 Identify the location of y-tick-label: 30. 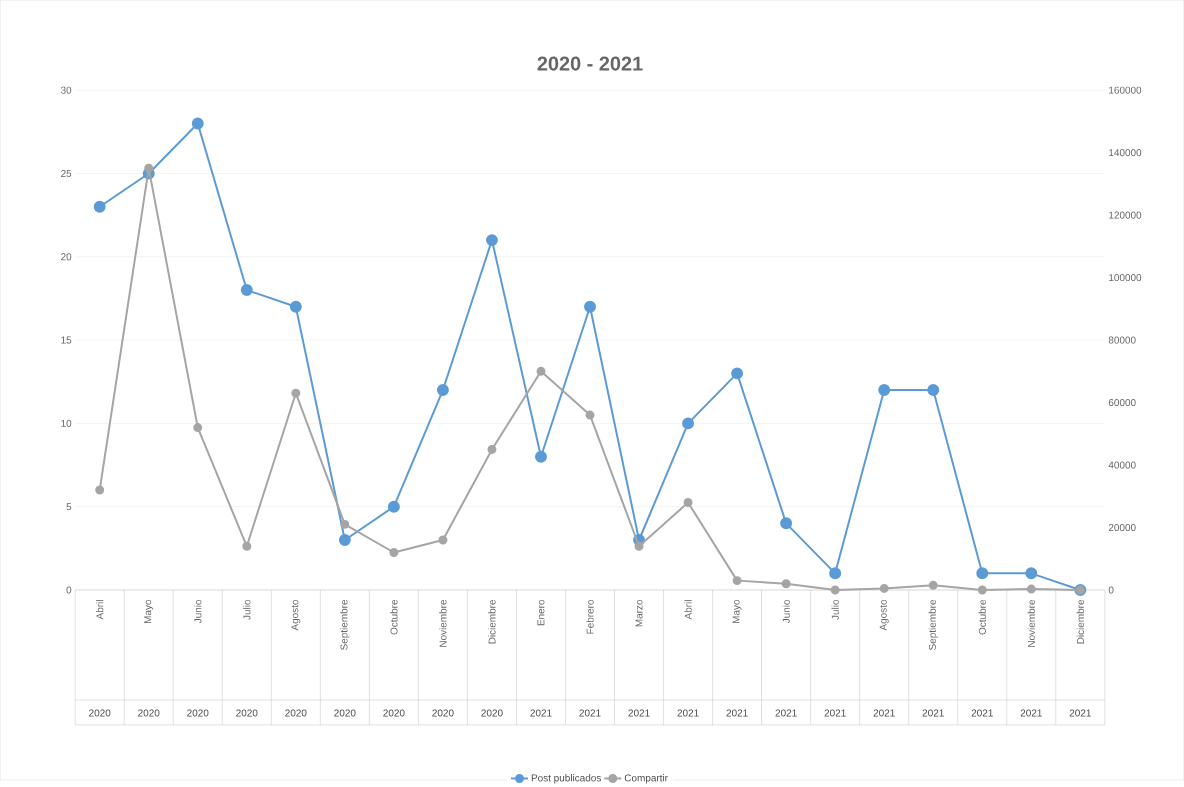
(66, 90).